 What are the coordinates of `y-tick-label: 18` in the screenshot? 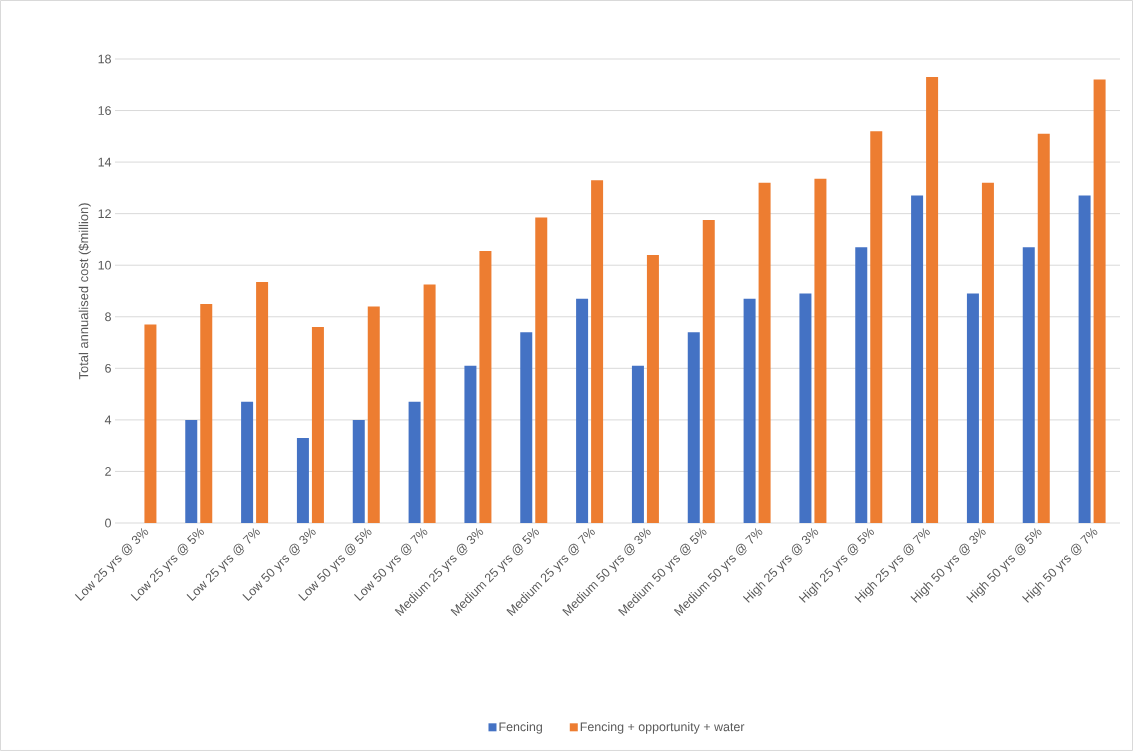 It's located at (104, 59).